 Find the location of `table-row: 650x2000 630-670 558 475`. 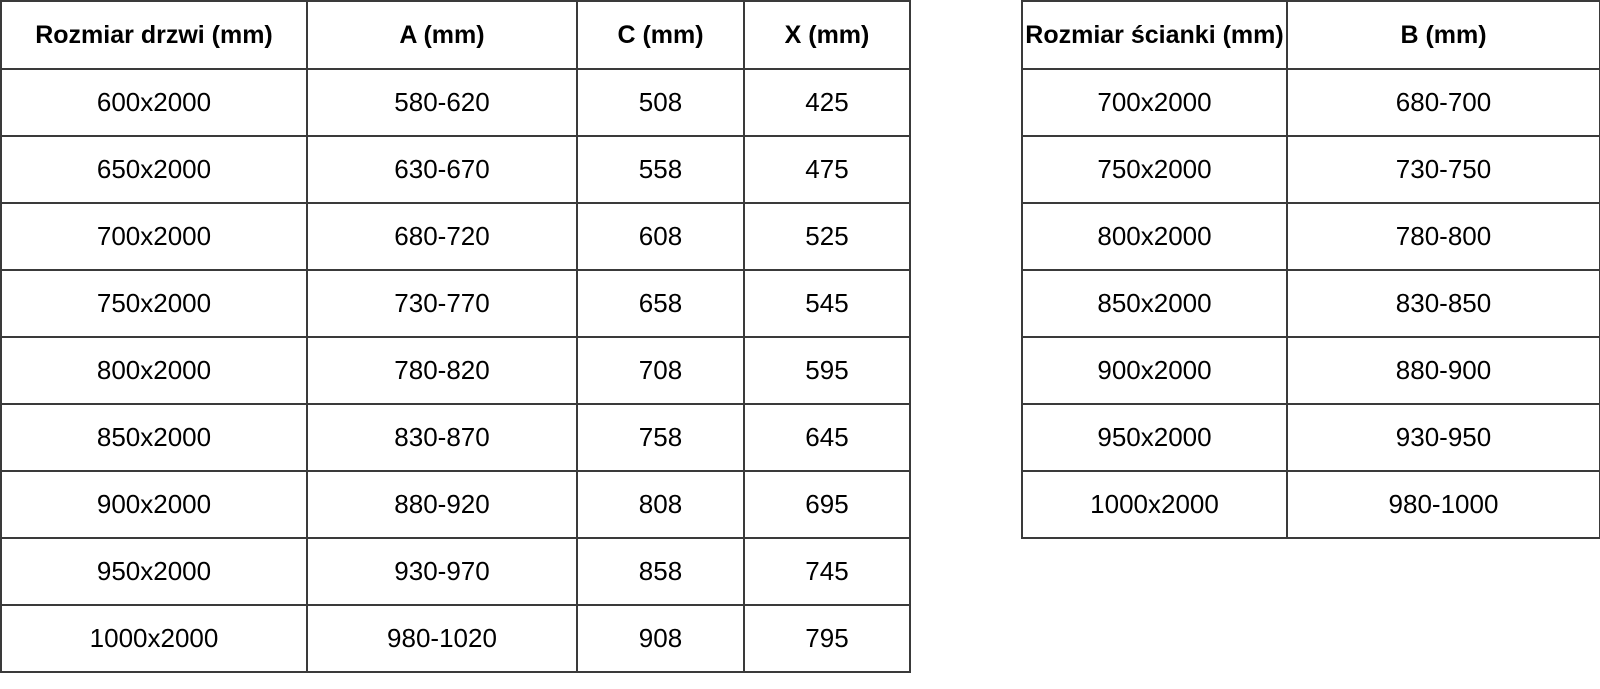

table-row: 650x2000 630-670 558 475 is located at coordinates (455, 169).